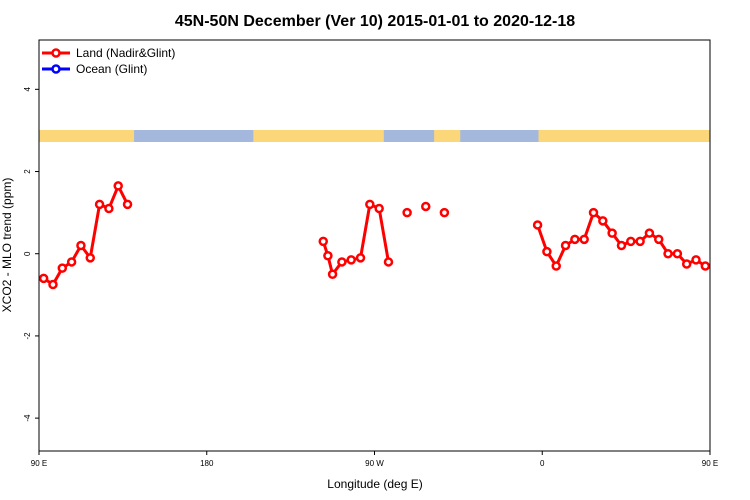 The width and height of the screenshot is (750, 500). What do you see at coordinates (542, 463) in the screenshot?
I see `x-tick-label: 0` at bounding box center [542, 463].